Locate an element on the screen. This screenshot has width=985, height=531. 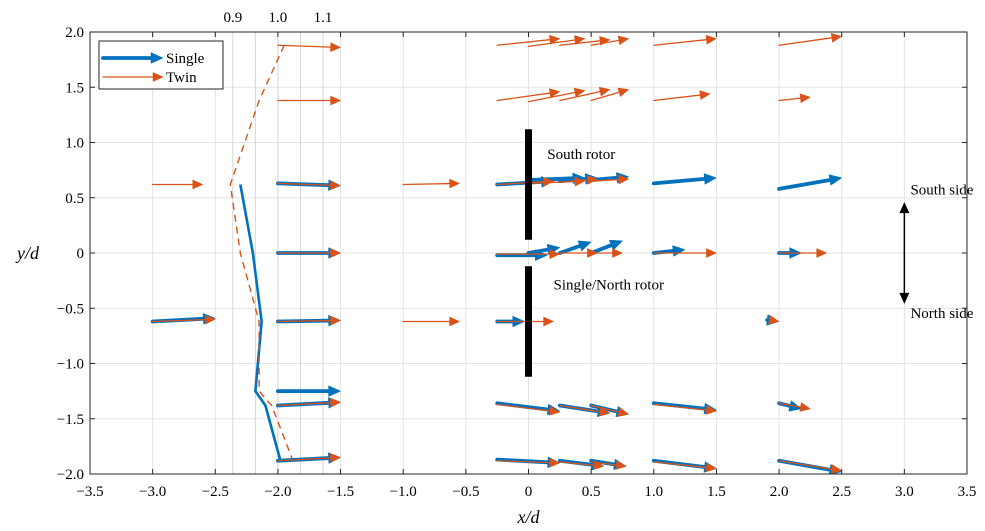
y-tick-label: 0 is located at coordinates (81, 254).